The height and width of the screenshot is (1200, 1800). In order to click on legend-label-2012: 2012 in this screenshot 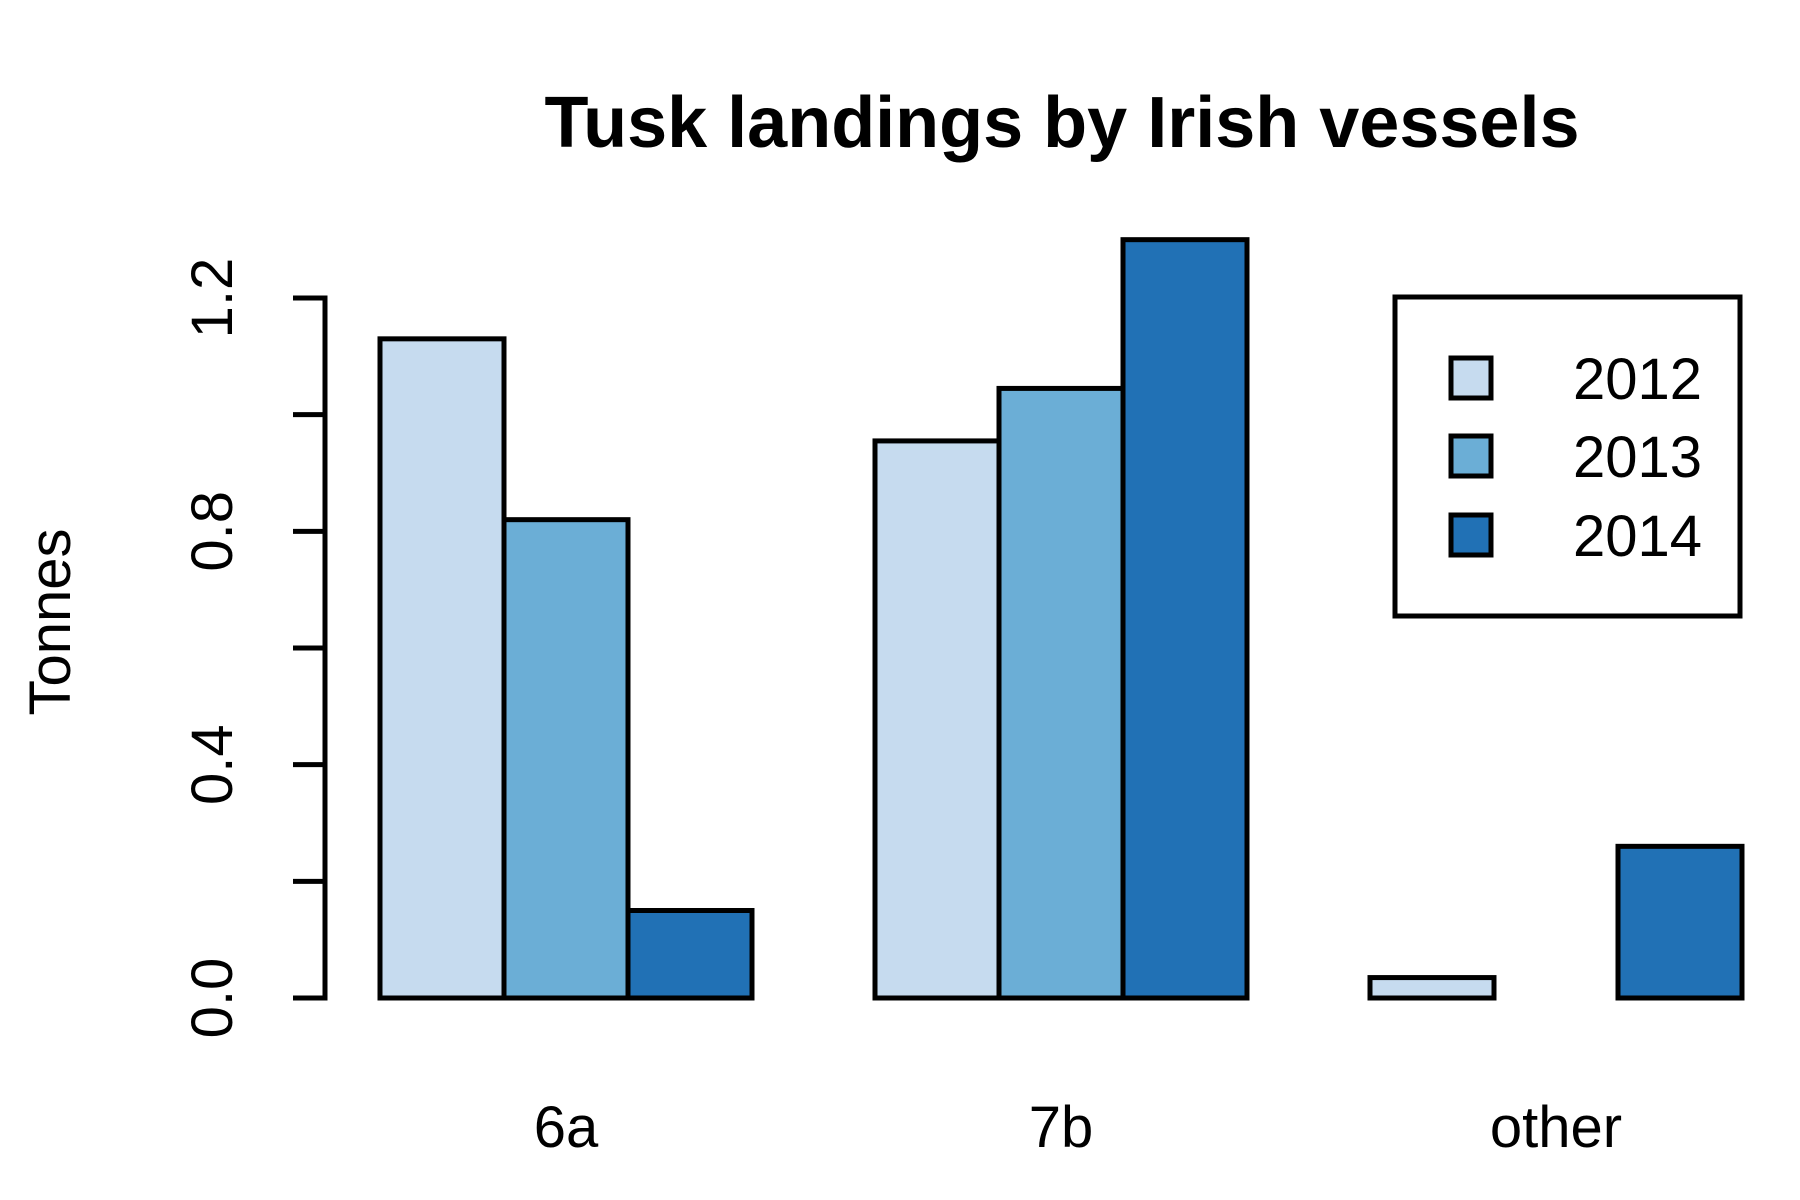, I will do `click(1637, 379)`.